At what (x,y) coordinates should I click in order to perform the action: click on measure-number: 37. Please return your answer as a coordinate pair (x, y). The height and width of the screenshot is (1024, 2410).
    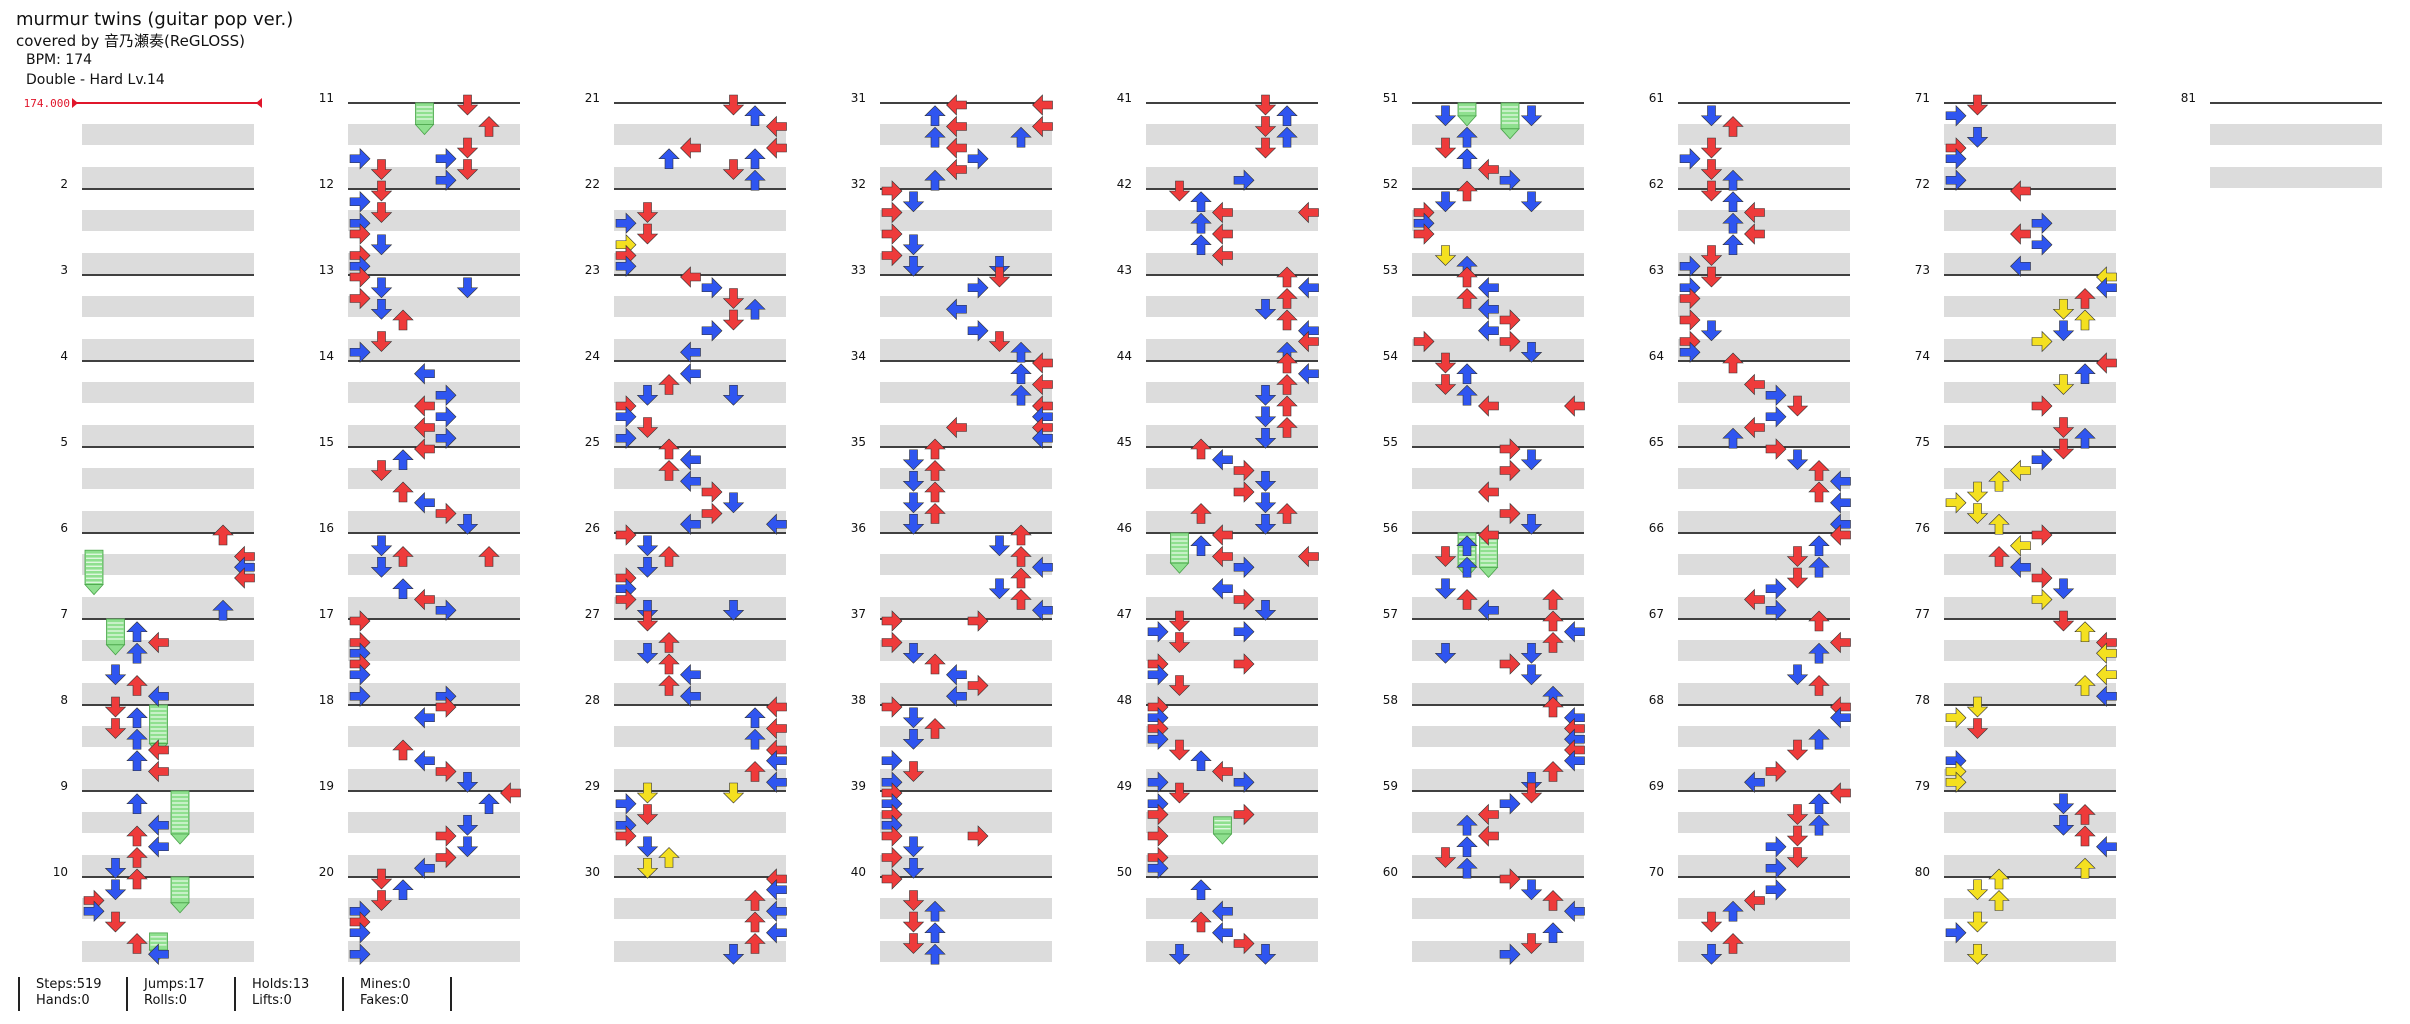
    Looking at the image, I should click on (858, 614).